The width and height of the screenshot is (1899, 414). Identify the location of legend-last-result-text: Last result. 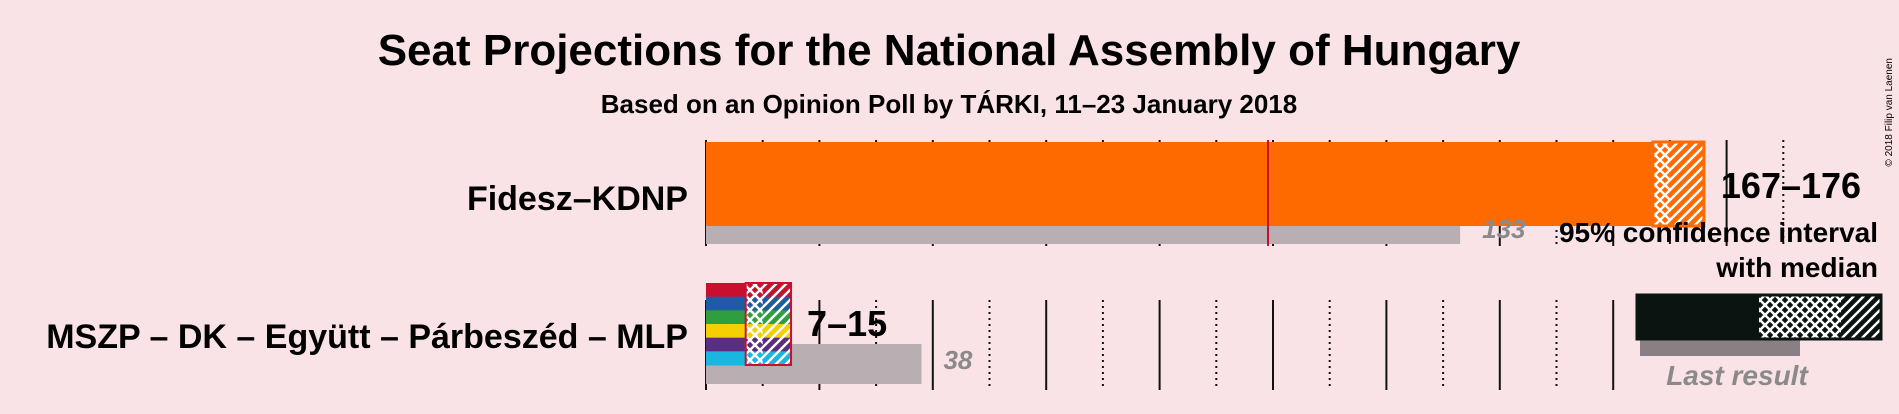
(1737, 375).